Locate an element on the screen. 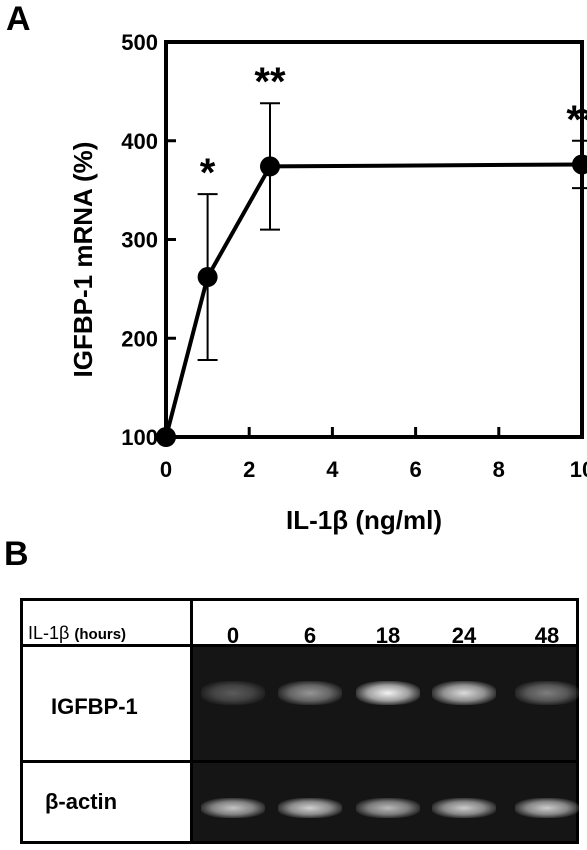 The image size is (587, 850). treatment-label: IL-1β (hours) is located at coordinates (113, 633).